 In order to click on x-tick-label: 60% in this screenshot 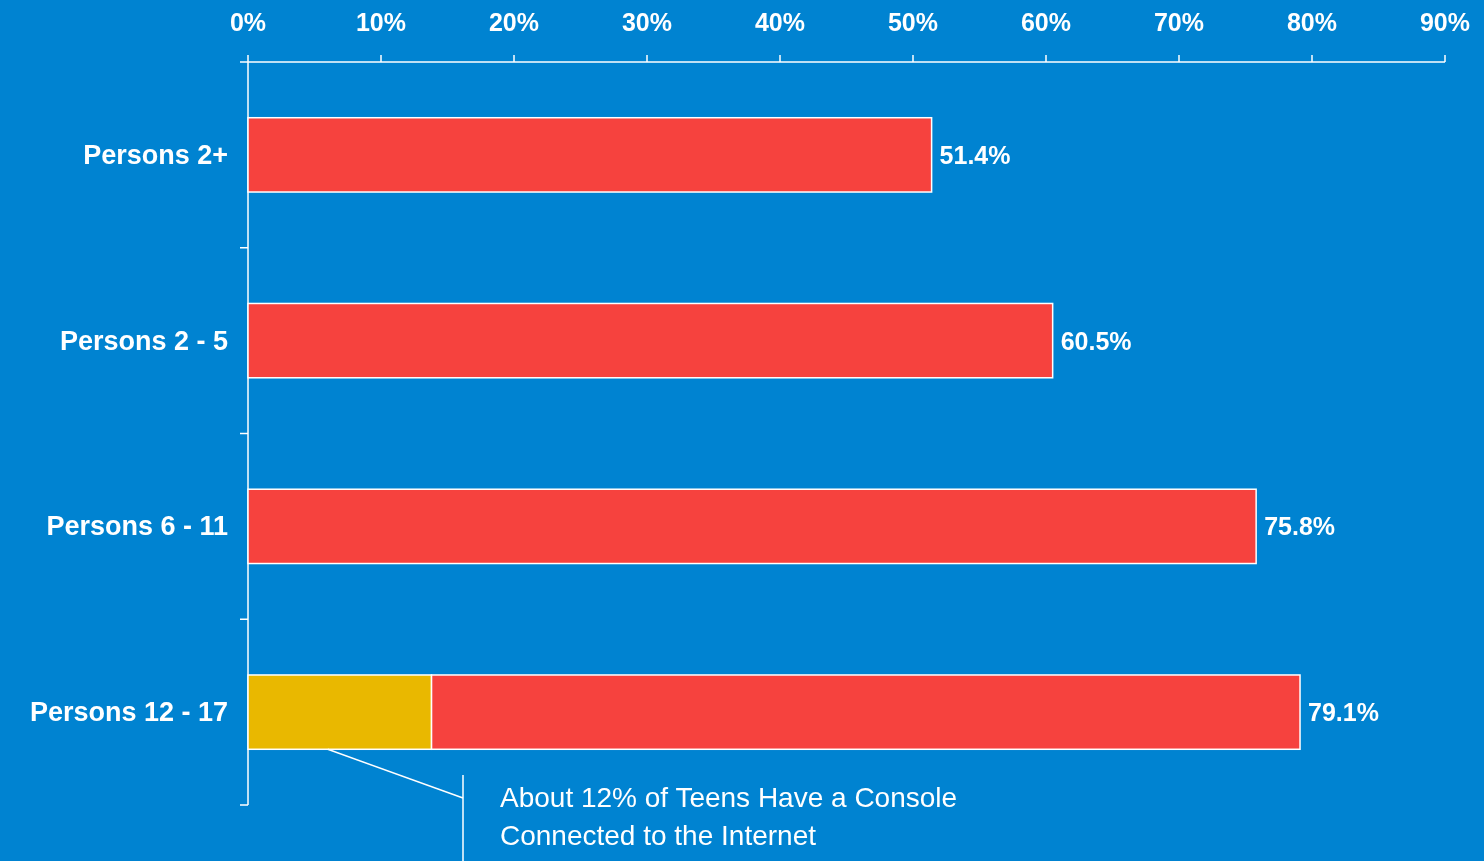, I will do `click(1046, 22)`.